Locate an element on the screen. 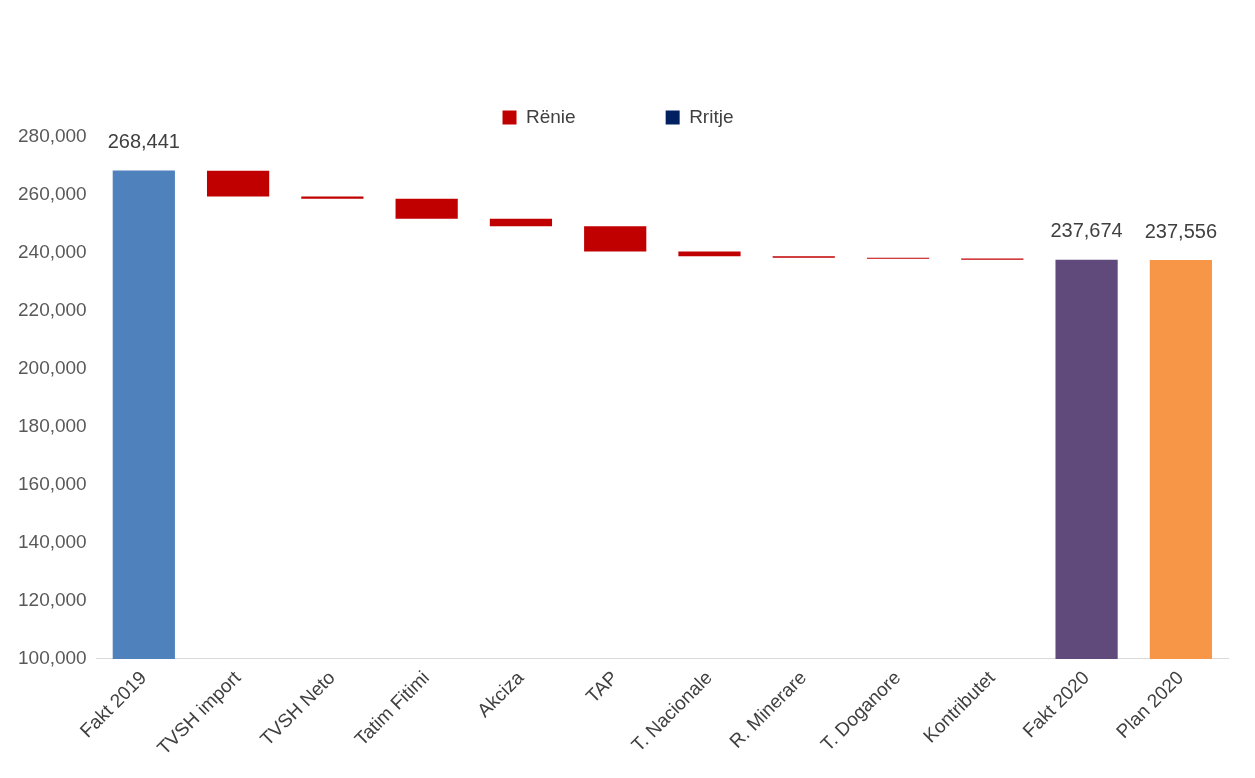 The image size is (1255, 778). data-label: 237,674 is located at coordinates (1086, 230).